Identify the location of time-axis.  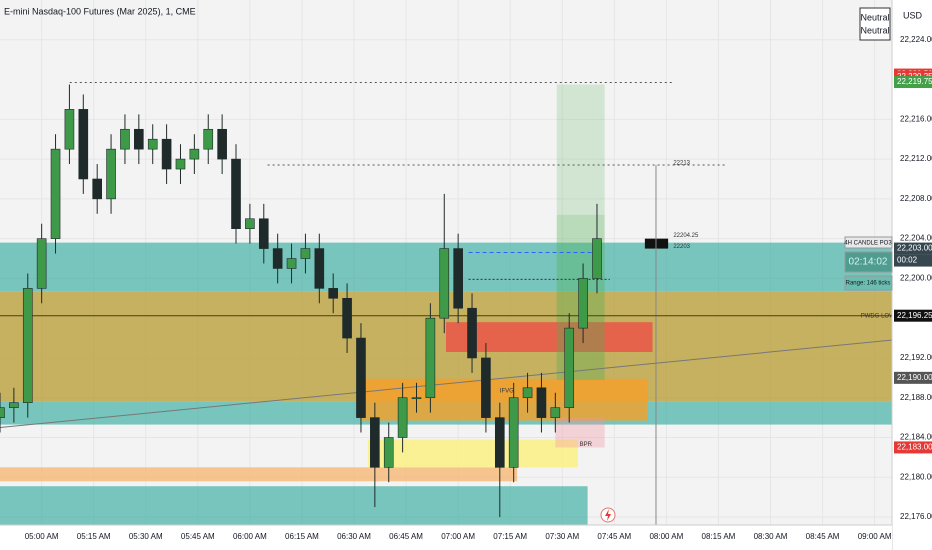
(446, 537).